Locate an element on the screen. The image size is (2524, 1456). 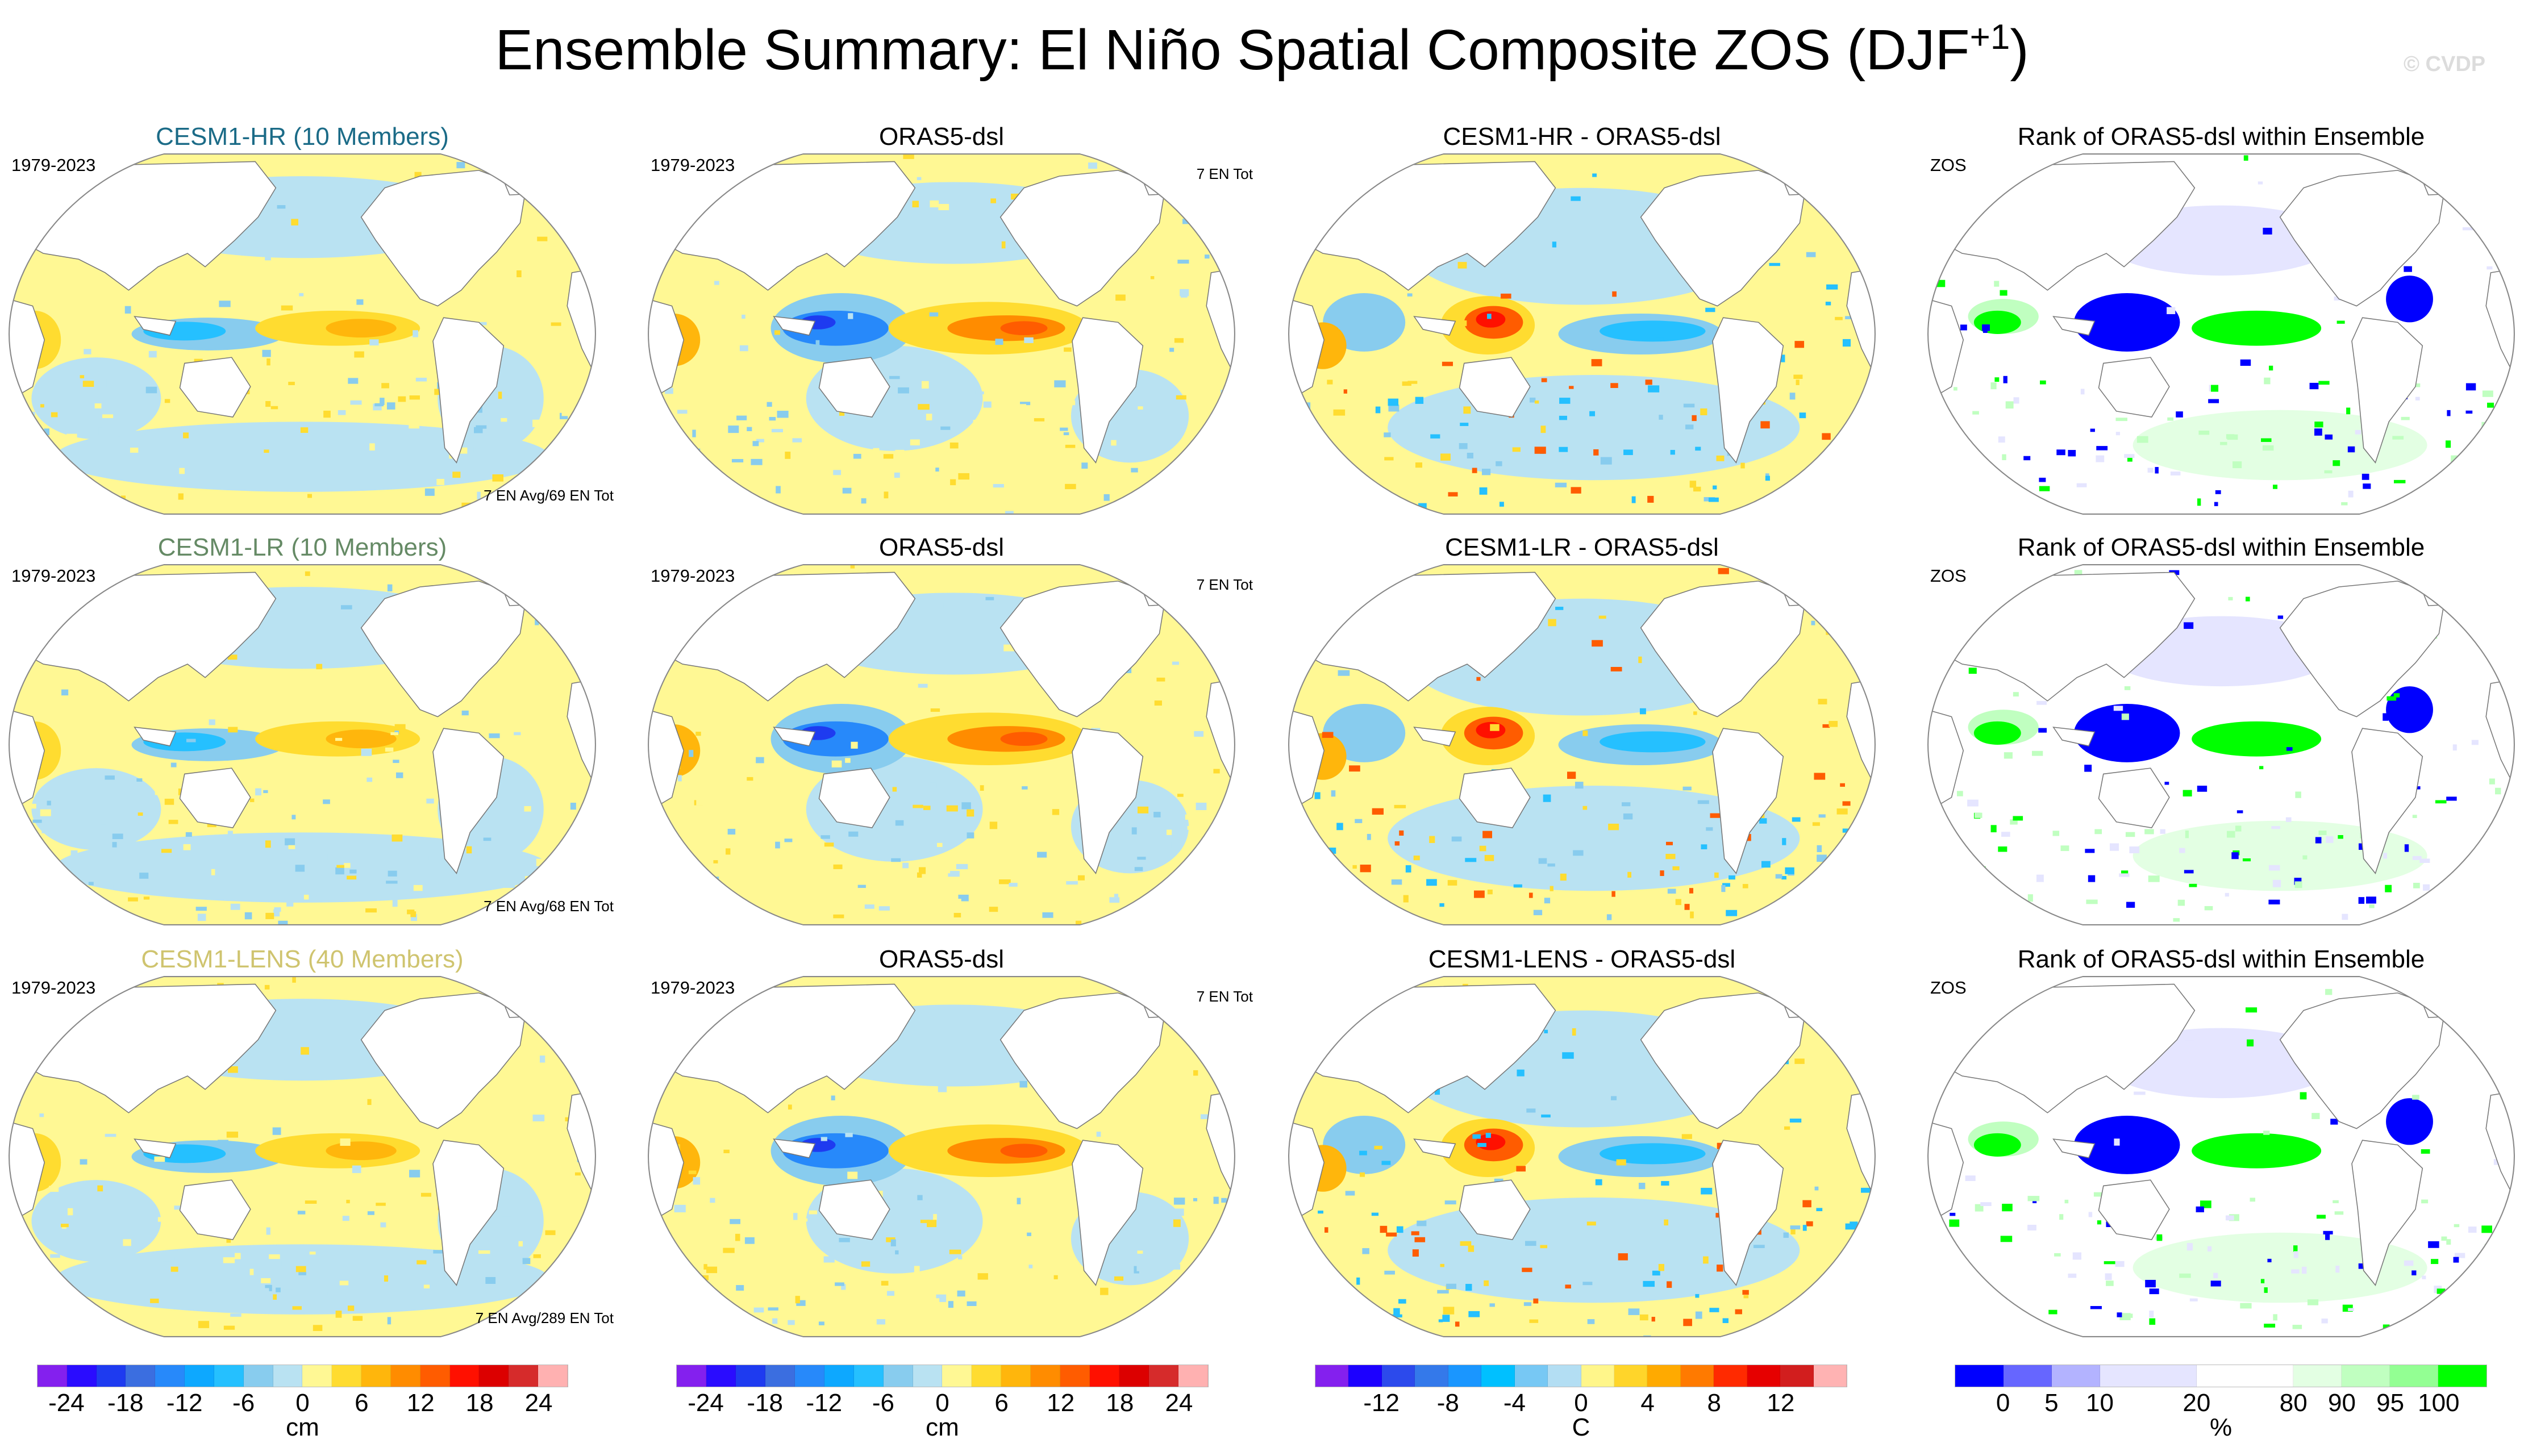
colorbar is located at coordinates (1581, 1376).